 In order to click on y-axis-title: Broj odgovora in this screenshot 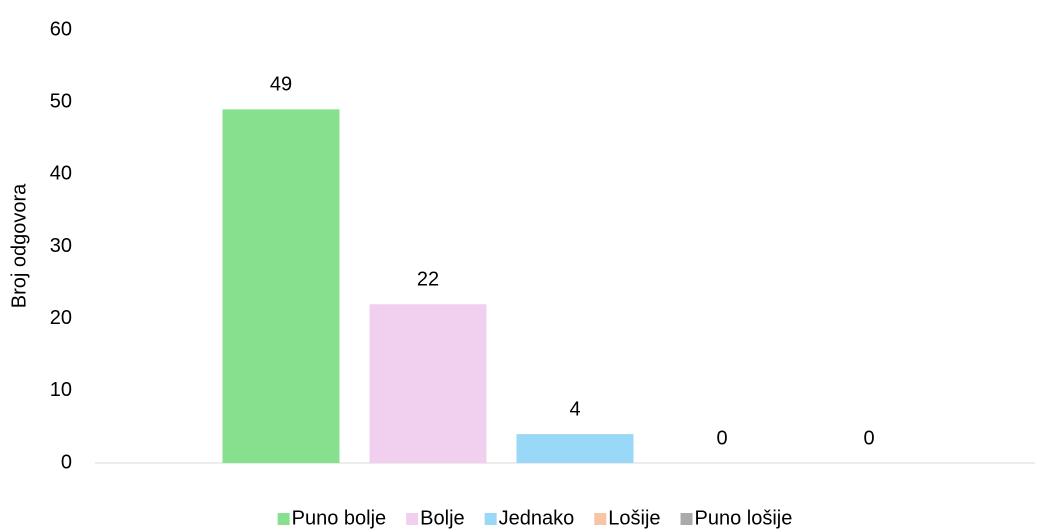, I will do `click(19, 245)`.